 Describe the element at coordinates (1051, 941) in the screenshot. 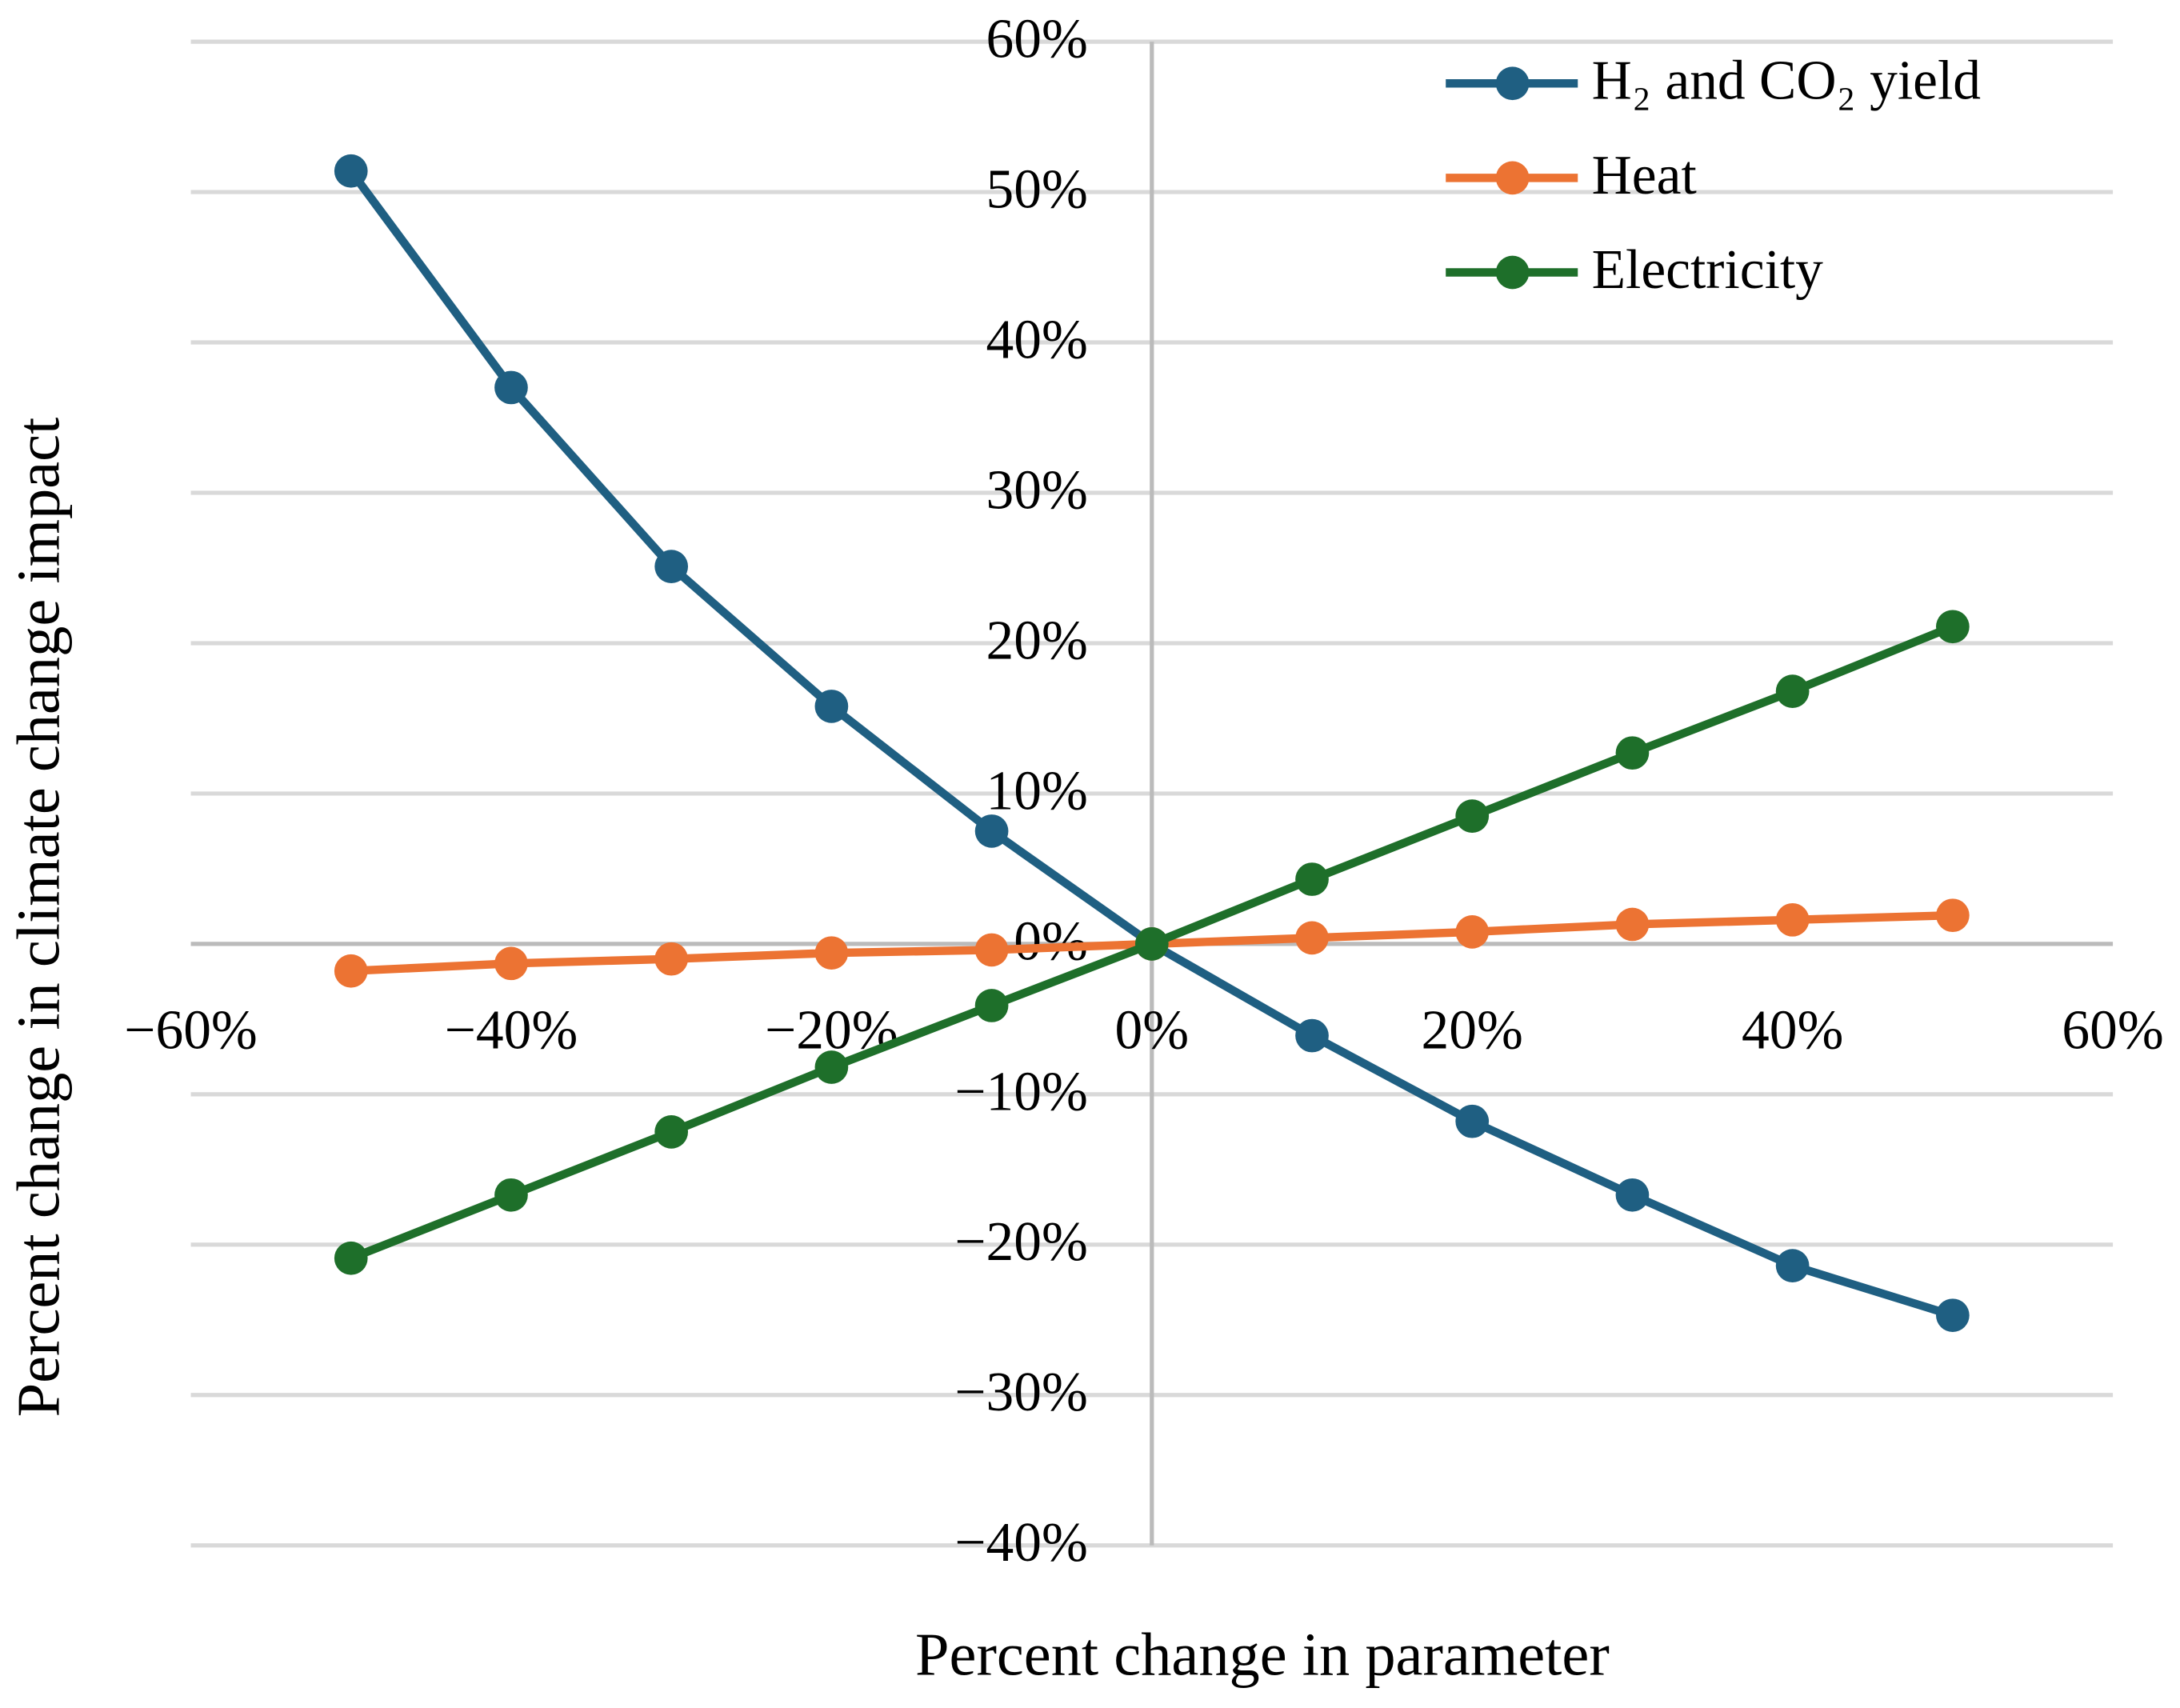

I see `y-tick-label: 0%` at that location.